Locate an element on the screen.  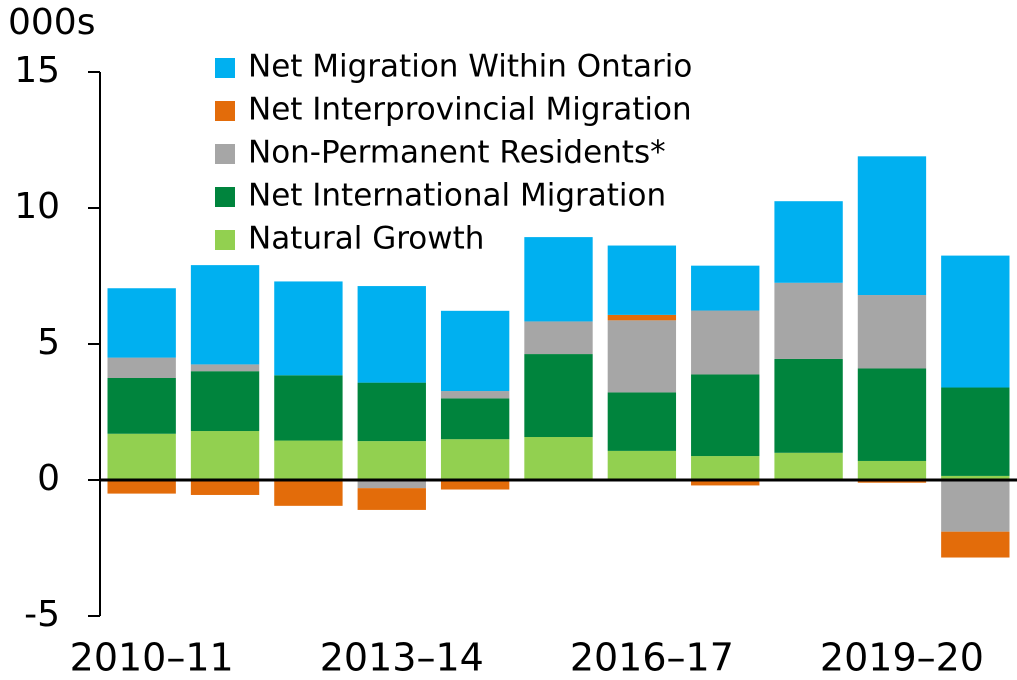
legend-label: Natural Growth is located at coordinates (366, 239).